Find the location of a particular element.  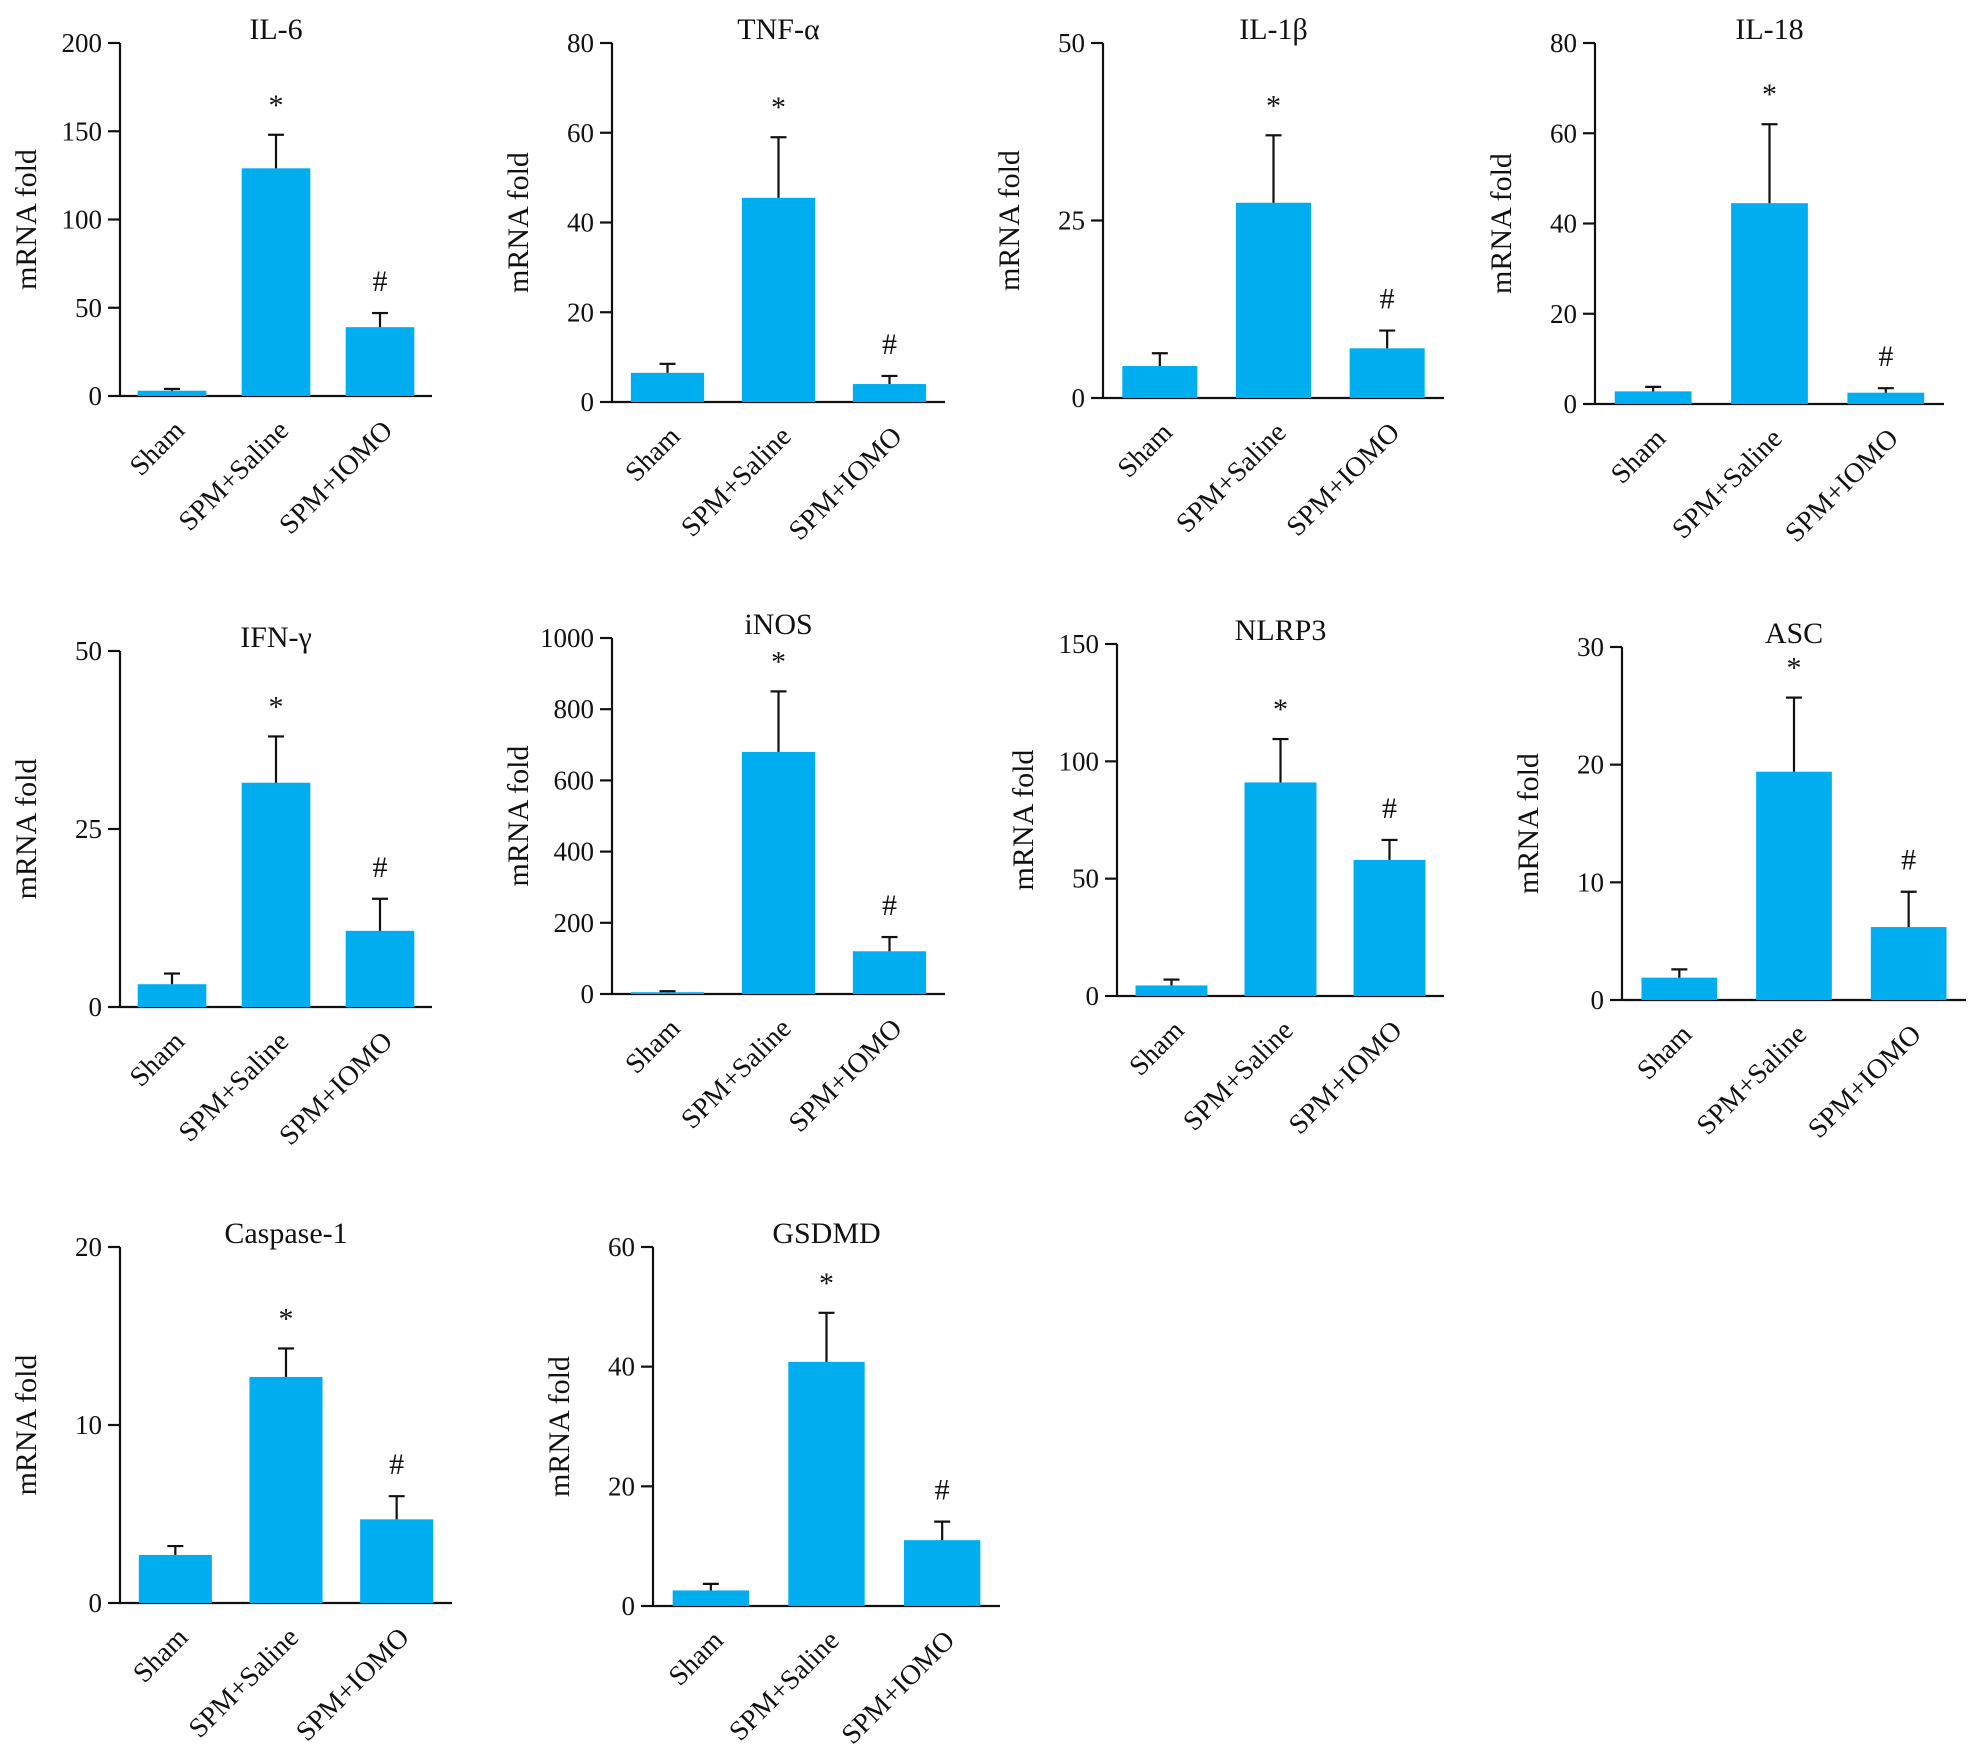

panel-title: IL-18 is located at coordinates (1769, 29).